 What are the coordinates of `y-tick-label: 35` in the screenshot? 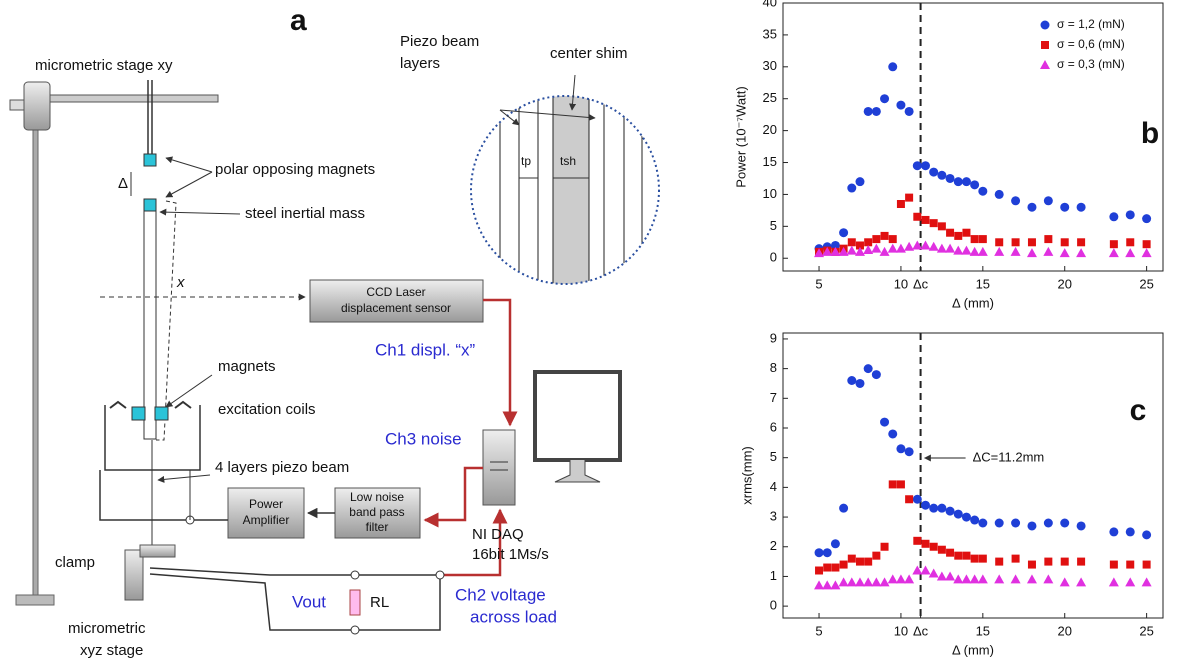 It's located at (770, 33).